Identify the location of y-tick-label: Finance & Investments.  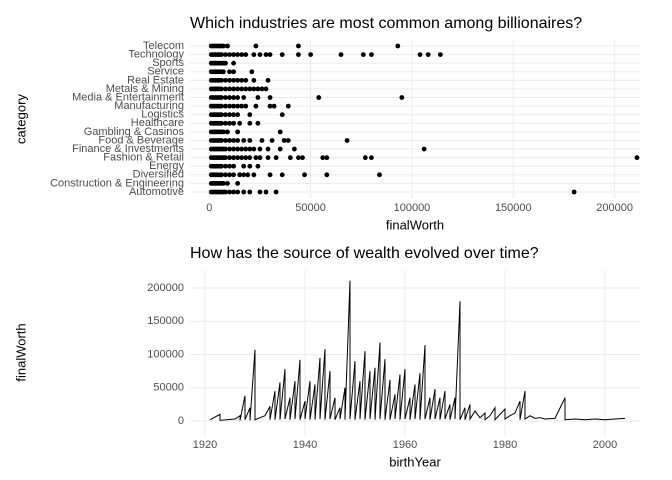
(128, 149).